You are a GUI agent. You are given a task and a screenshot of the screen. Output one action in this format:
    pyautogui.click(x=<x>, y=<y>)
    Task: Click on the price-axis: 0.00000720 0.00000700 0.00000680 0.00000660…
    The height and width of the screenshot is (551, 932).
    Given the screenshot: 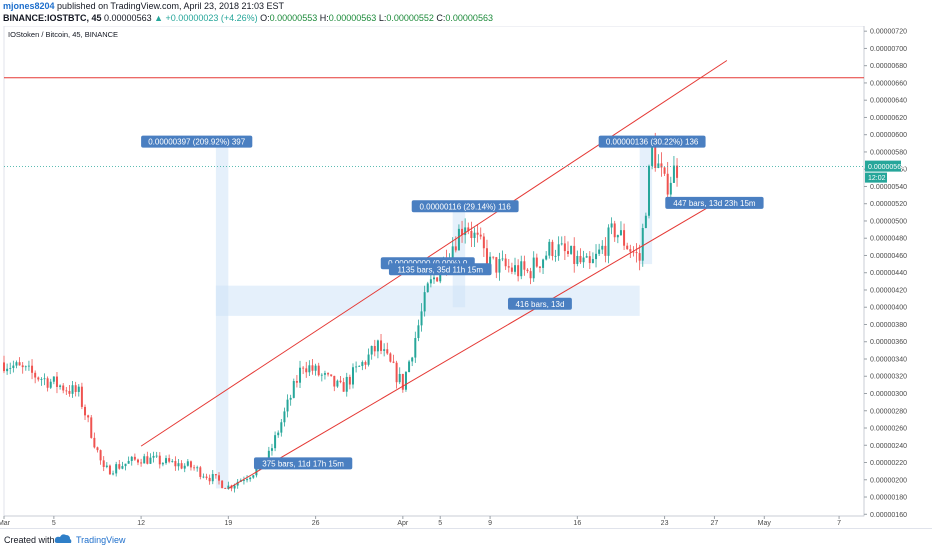 What is the action you would take?
    pyautogui.click(x=885, y=274)
    